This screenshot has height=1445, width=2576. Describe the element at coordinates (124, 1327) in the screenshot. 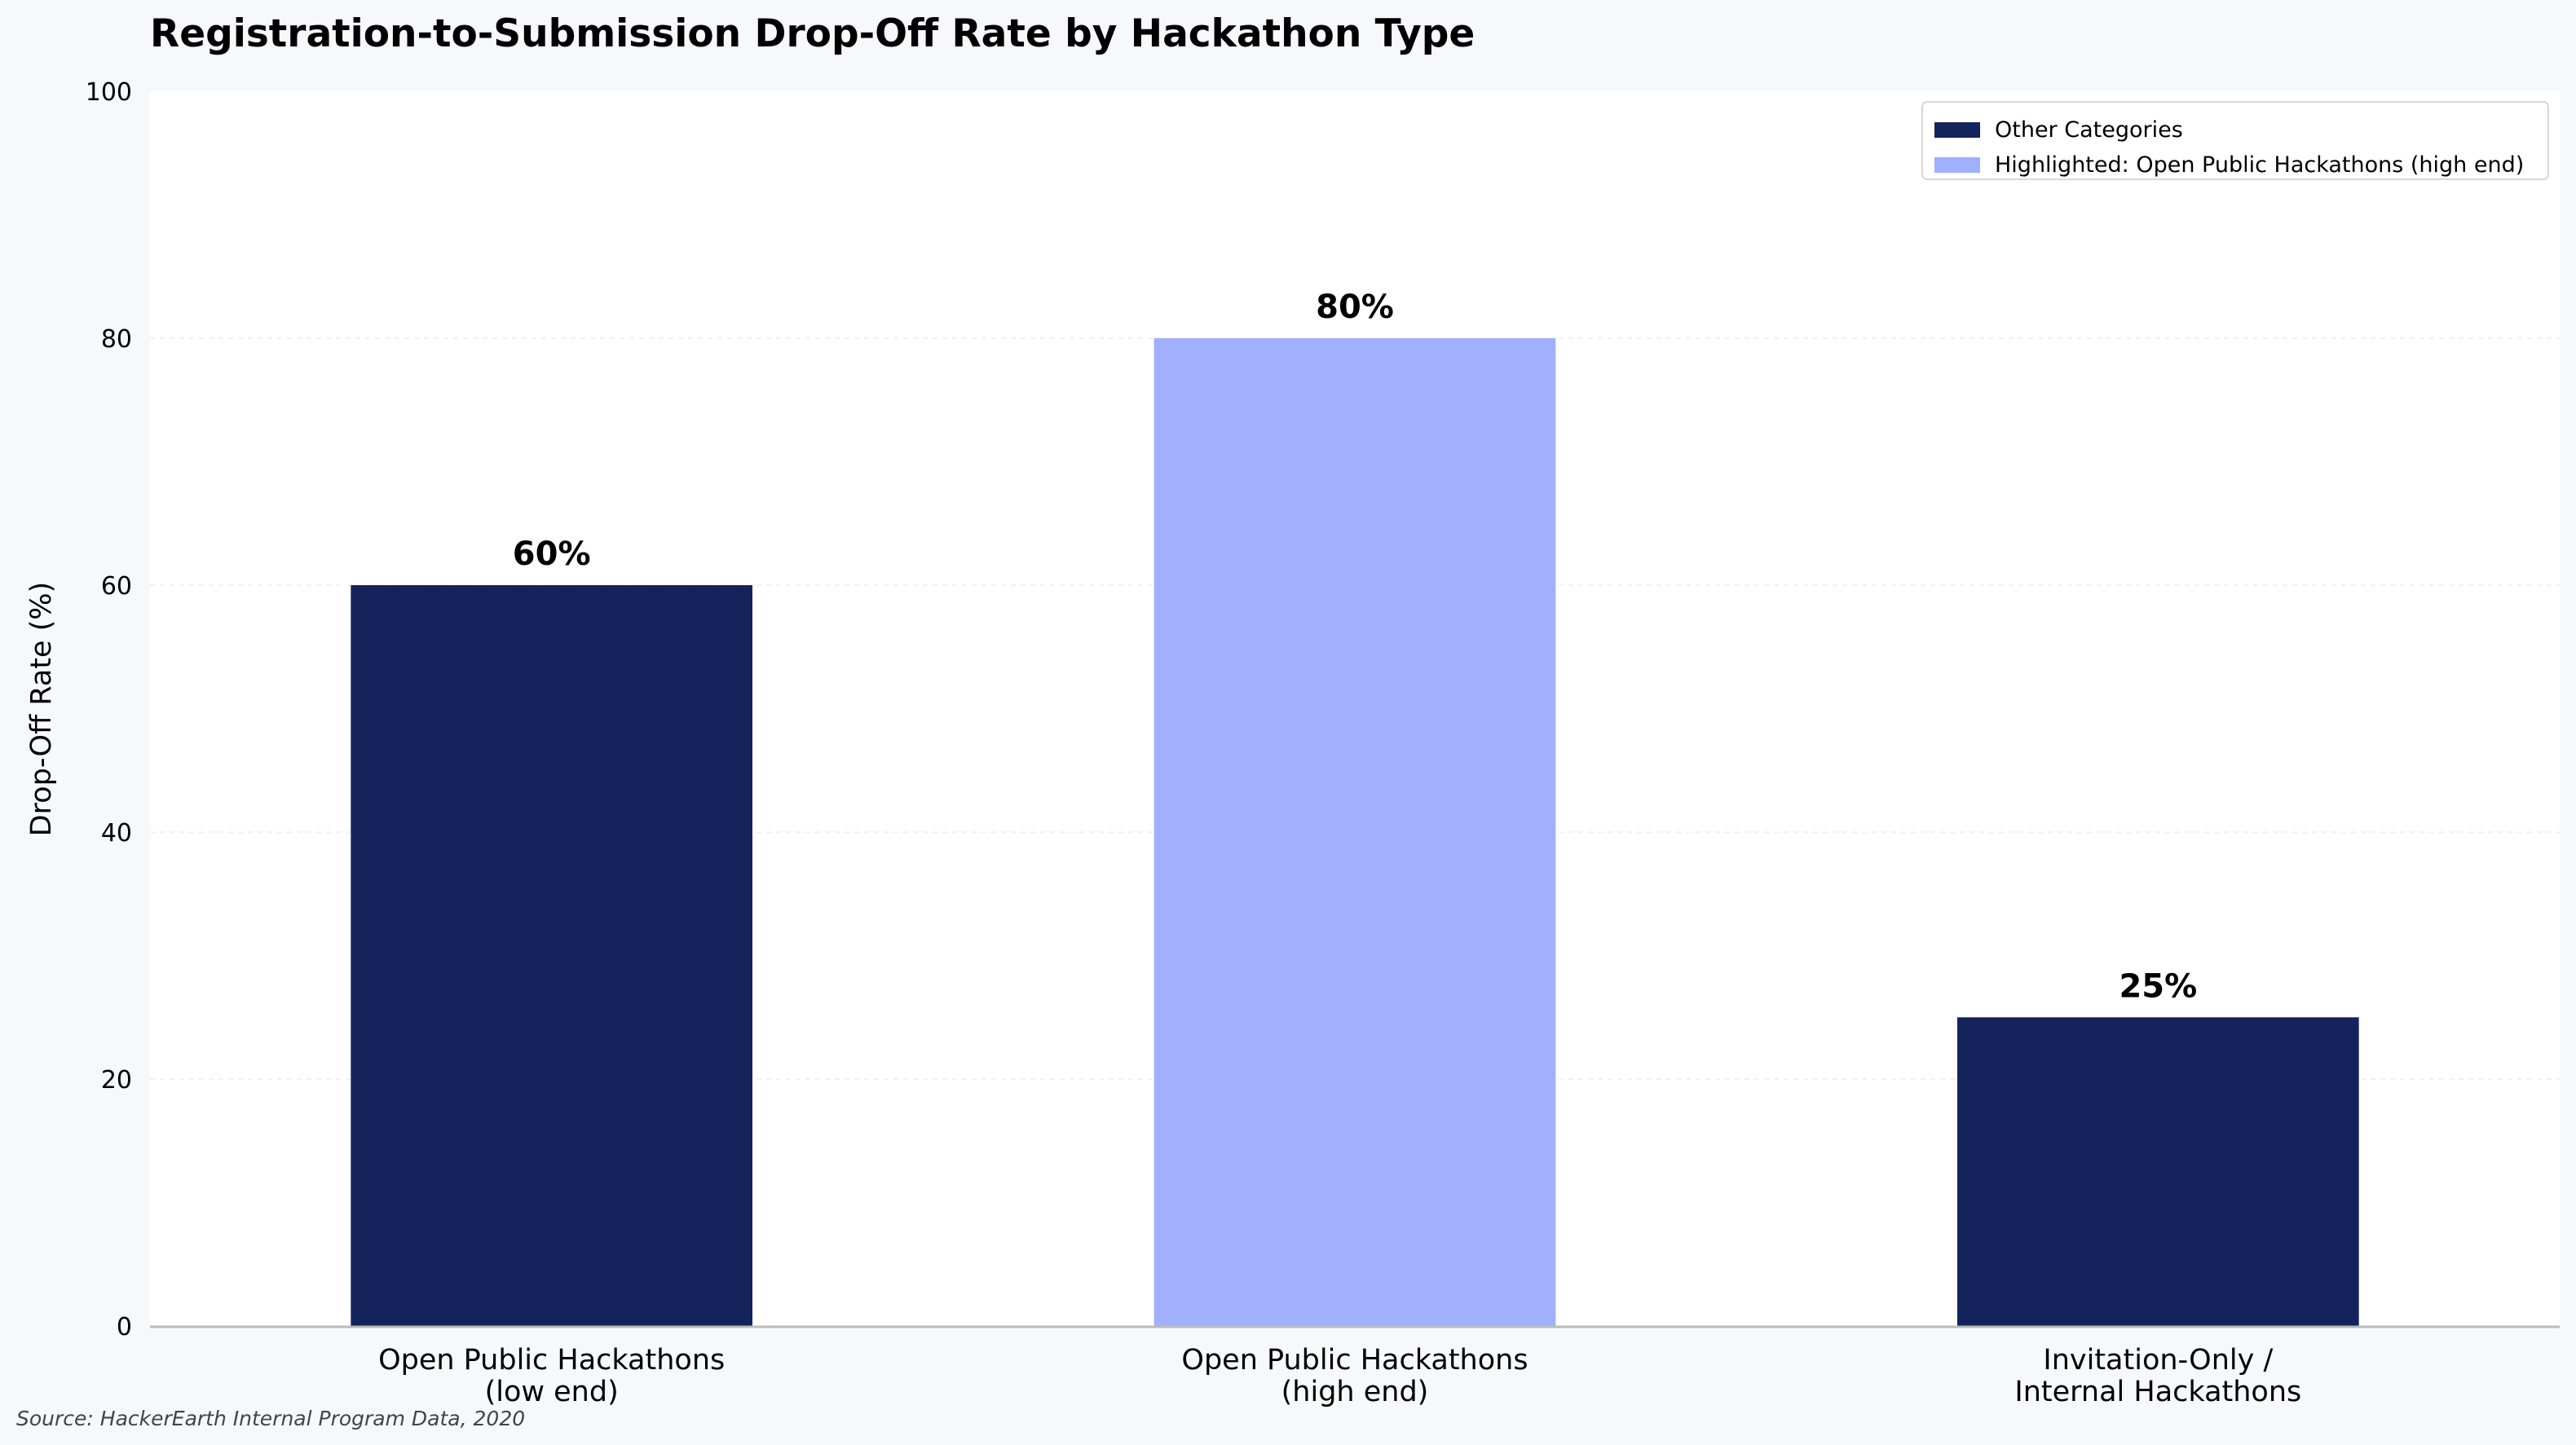

I see `y-tick-label: 0` at that location.